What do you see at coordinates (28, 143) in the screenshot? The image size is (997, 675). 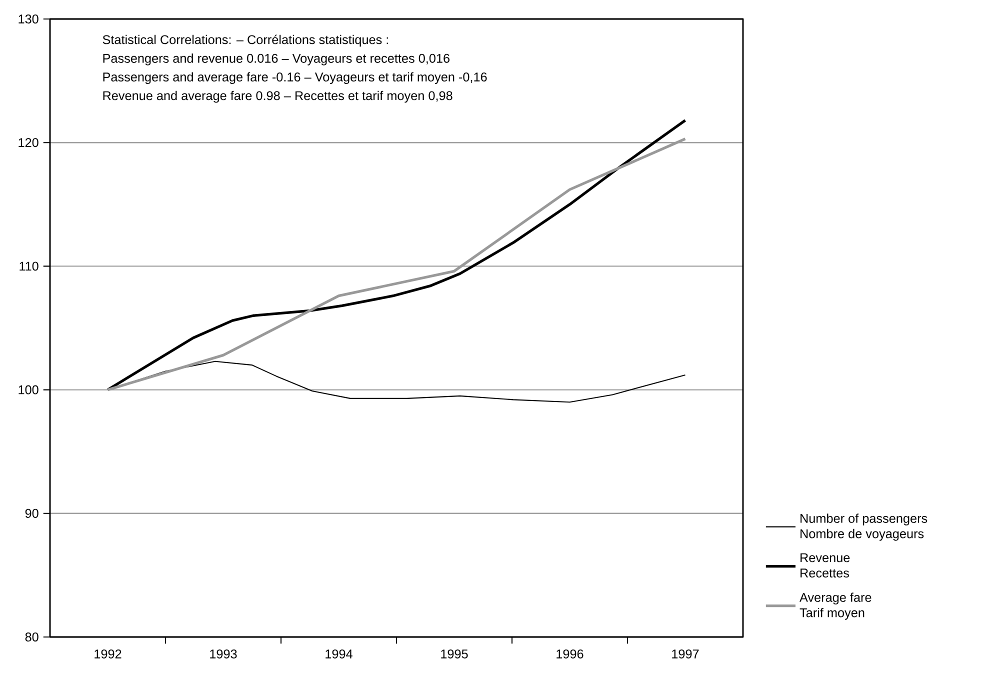 I see `y-tick-label: 120` at bounding box center [28, 143].